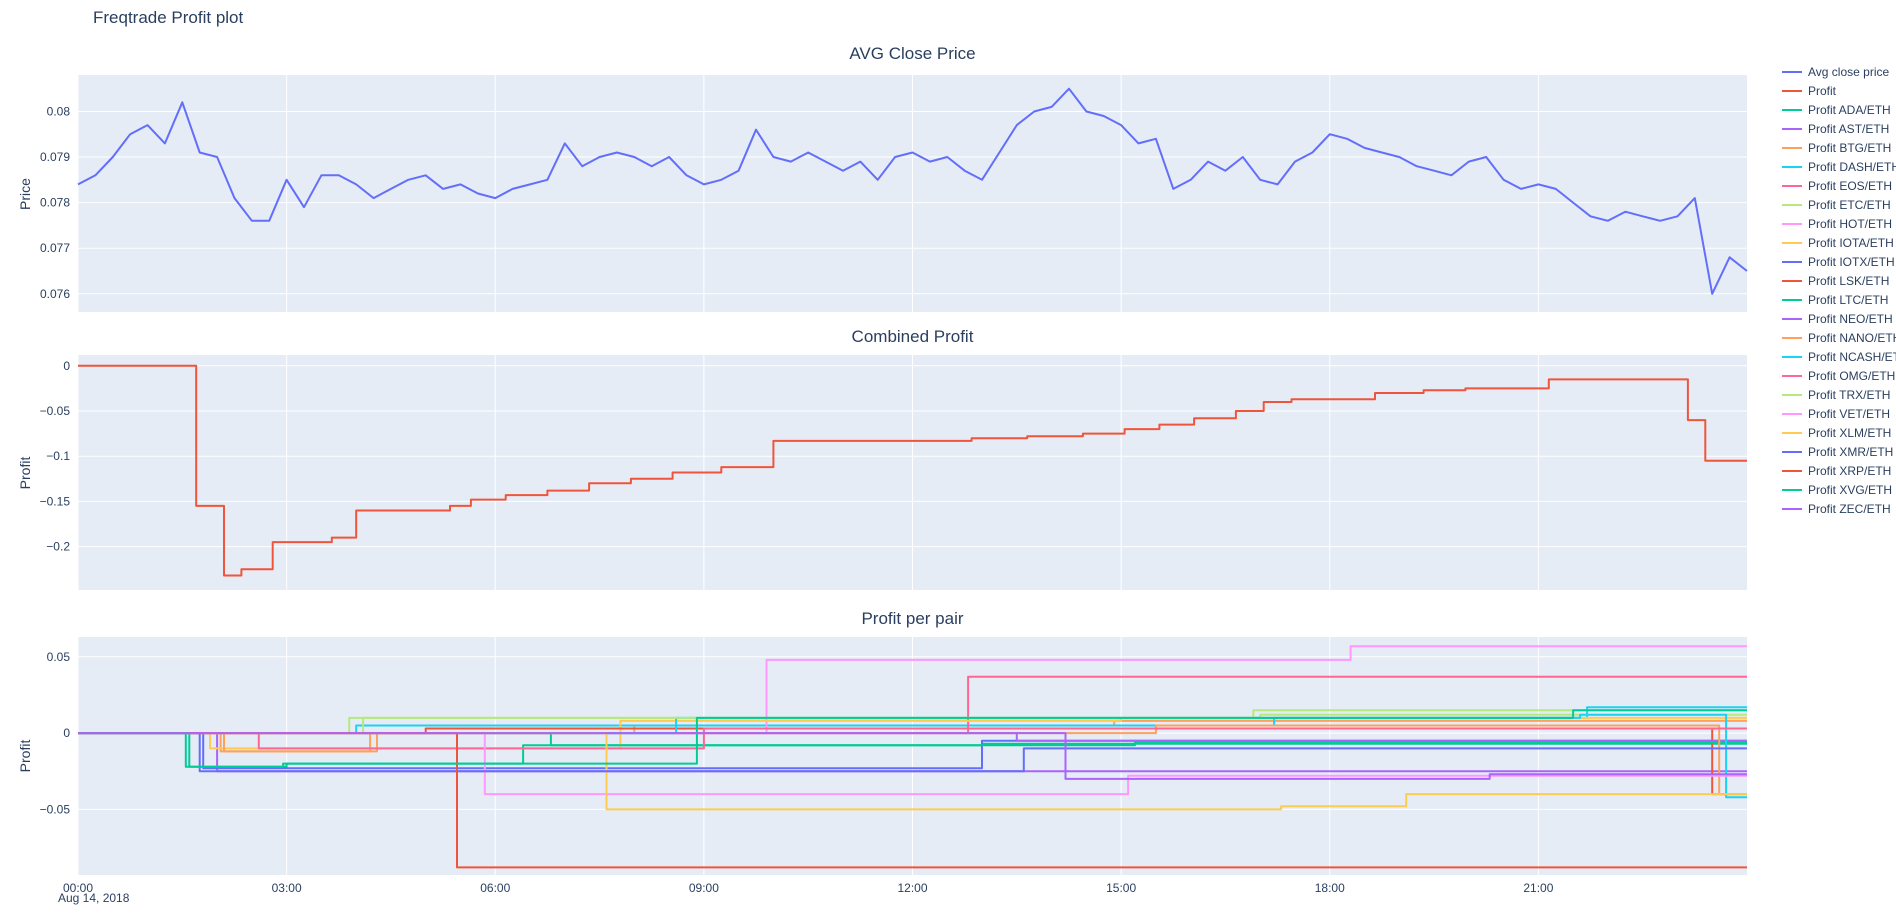 This screenshot has height=913, width=1896. I want to click on legend-item-profit-trx-eth: Profit TRX/ETH, so click(1839, 394).